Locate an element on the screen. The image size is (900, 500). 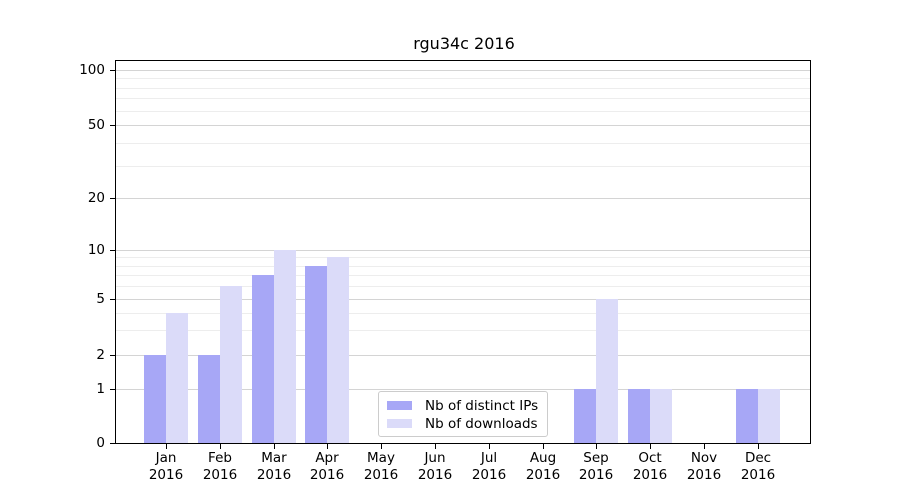
legend-entry-distinct-ips: Nb of distinct IPs is located at coordinates (463, 405).